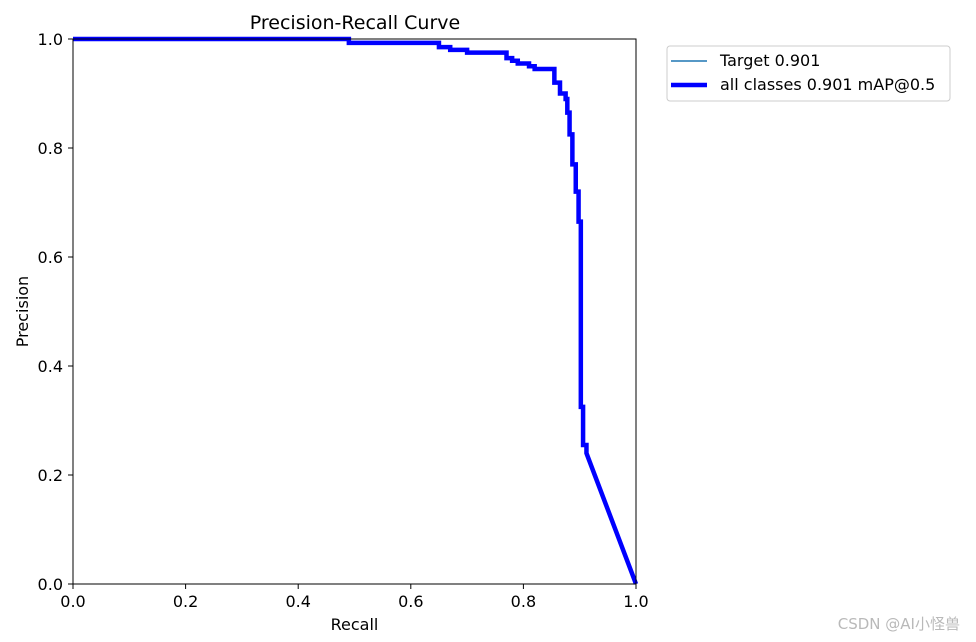  I want to click on y-tick-label: 0.2, so click(50, 475).